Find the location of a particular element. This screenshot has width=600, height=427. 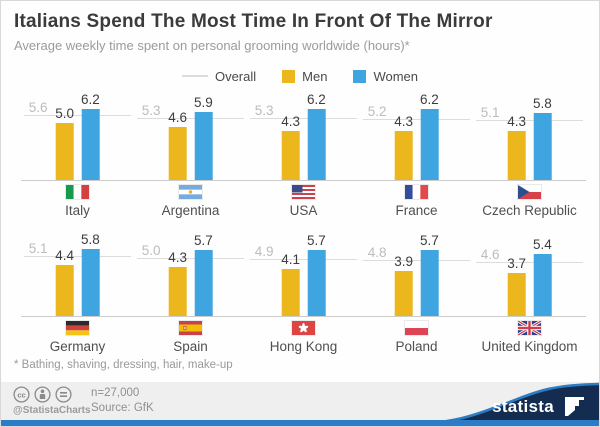

country-label: France is located at coordinates (416, 210).